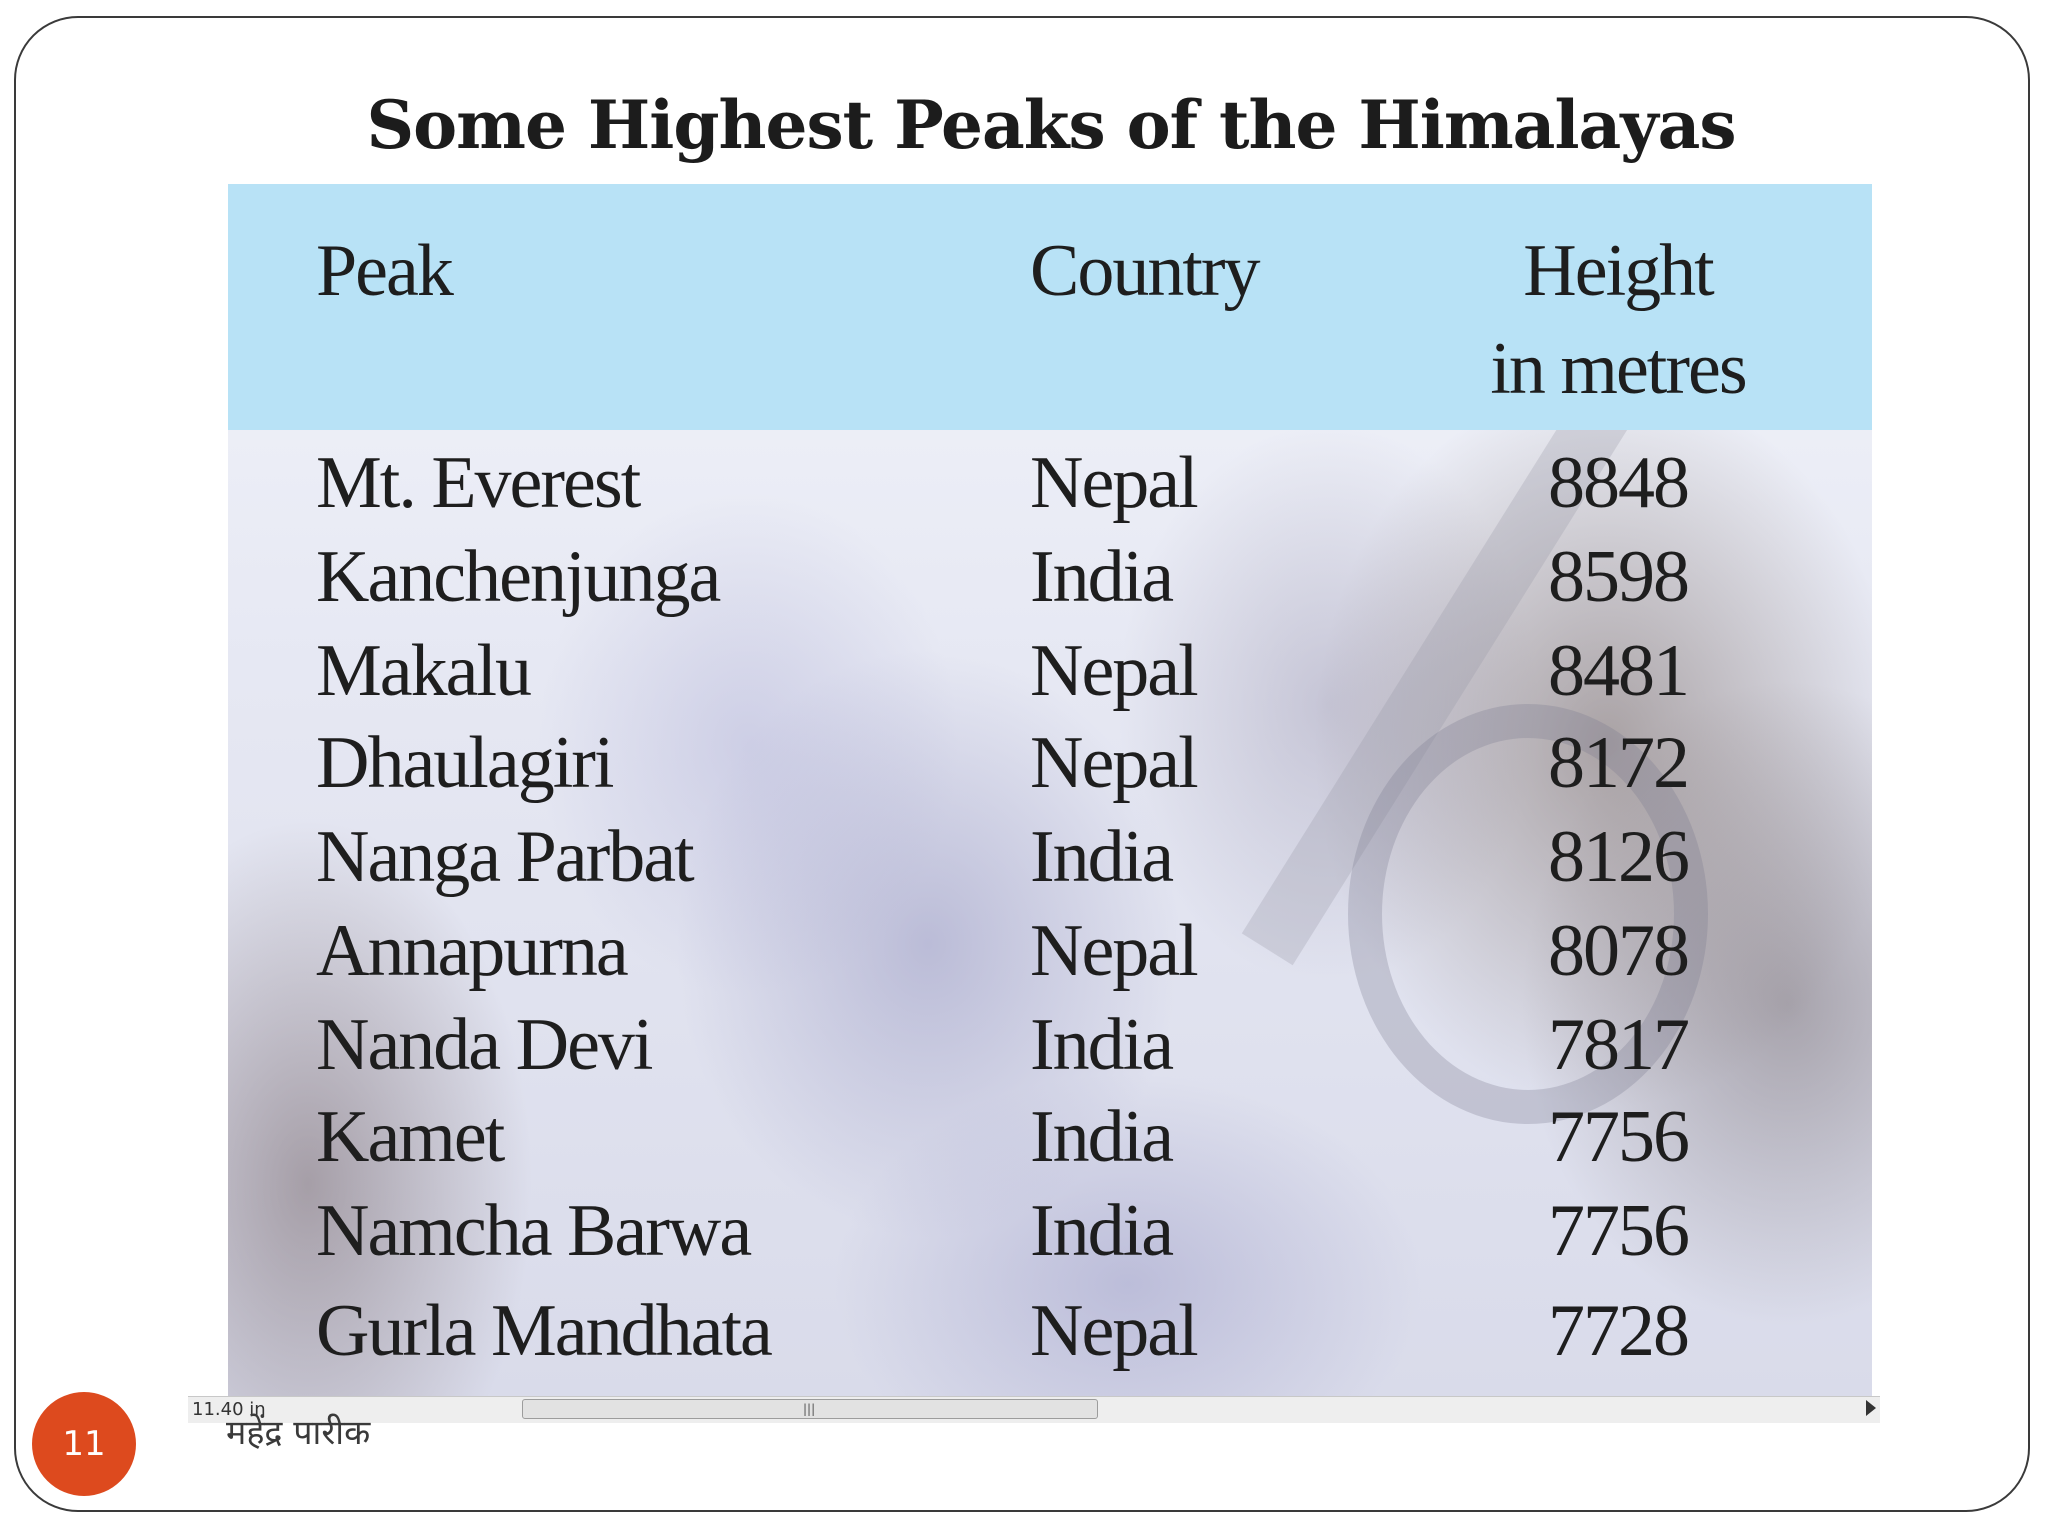 This screenshot has height=1536, width=2048. I want to click on horizontal-scrollbar: 11.40 in |||, so click(1034, 1409).